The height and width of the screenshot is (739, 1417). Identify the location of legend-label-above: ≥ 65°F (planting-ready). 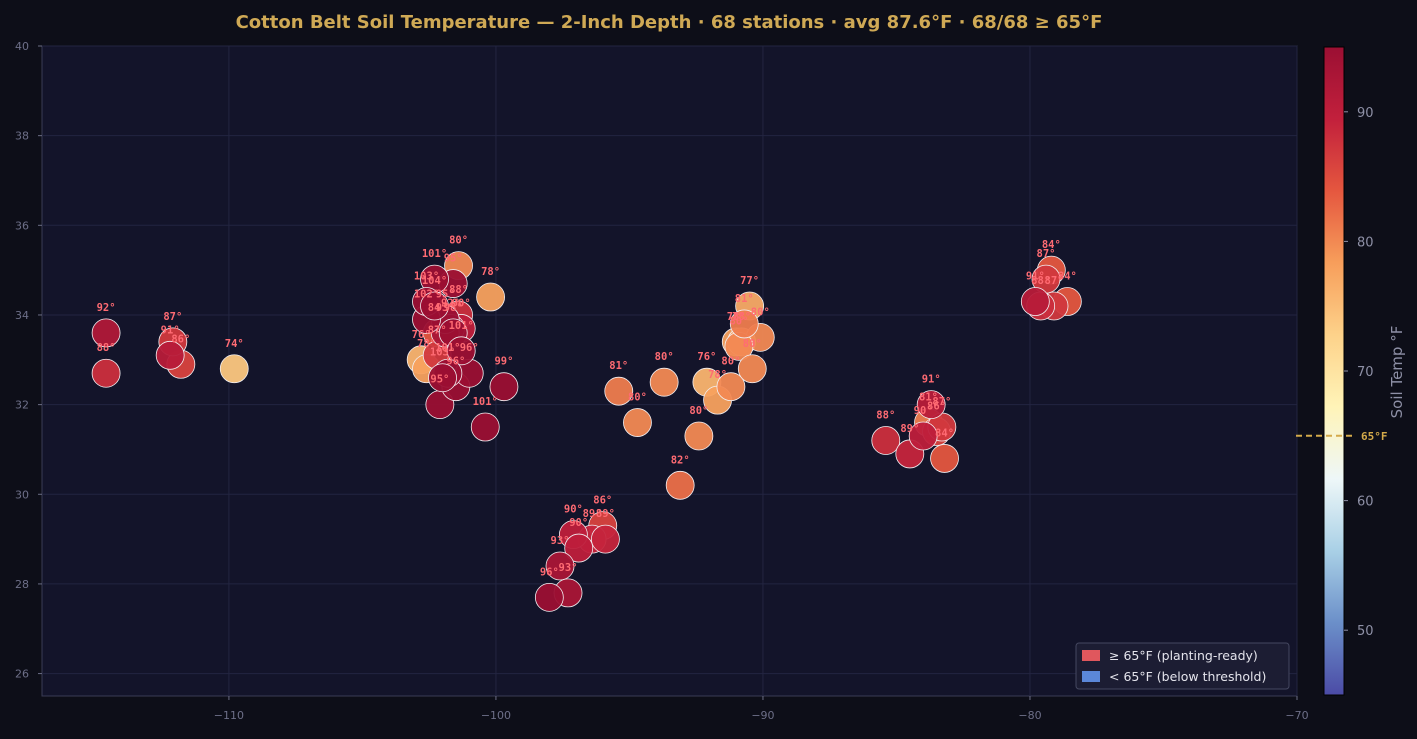
(1183, 655).